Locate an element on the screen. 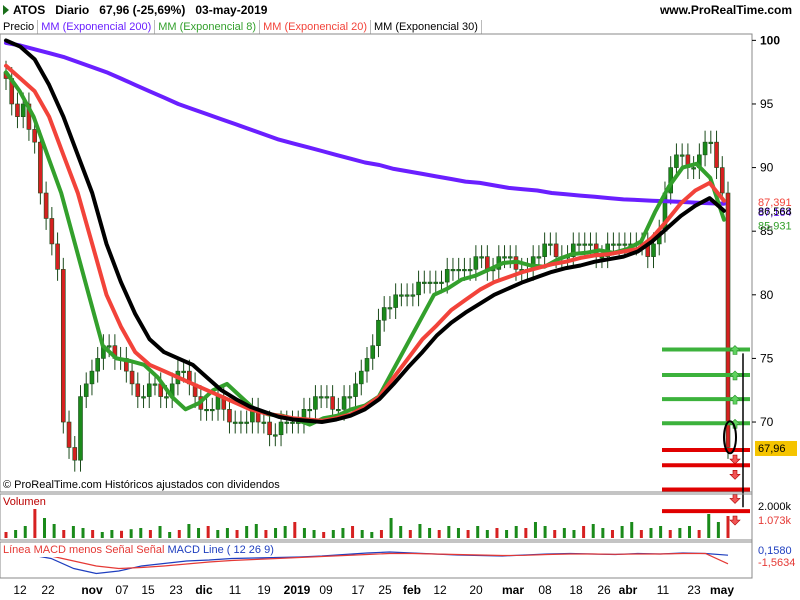 The image size is (800, 600). macd-value-label-0: 0,1580 is located at coordinates (775, 551).